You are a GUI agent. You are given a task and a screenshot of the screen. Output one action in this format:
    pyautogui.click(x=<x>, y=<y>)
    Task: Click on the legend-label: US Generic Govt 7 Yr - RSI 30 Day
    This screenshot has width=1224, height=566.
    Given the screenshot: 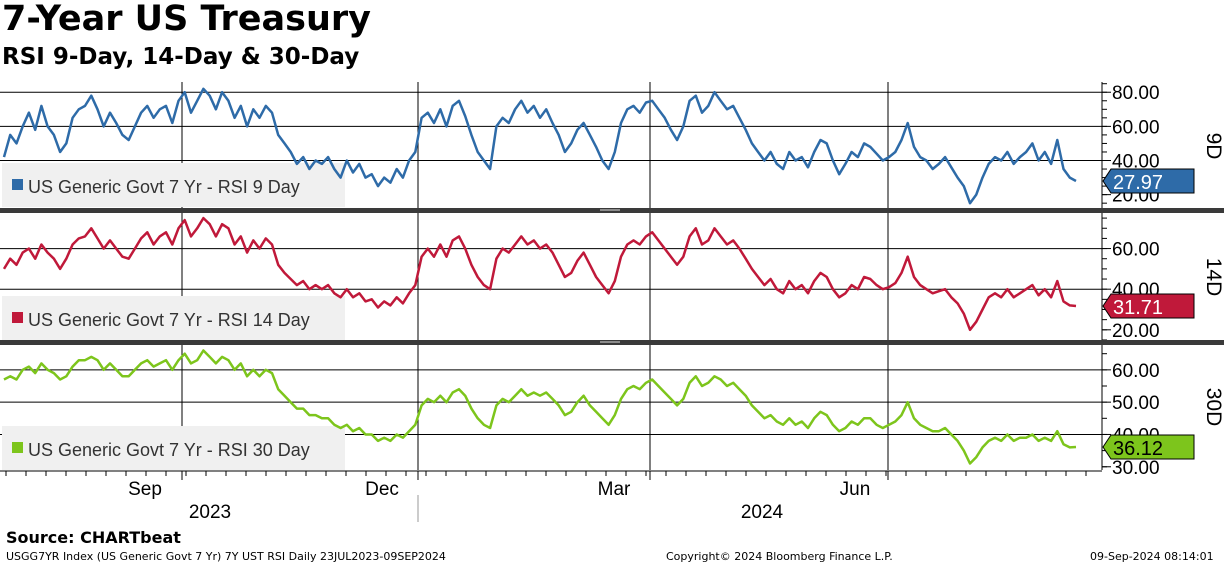 What is the action you would take?
    pyautogui.click(x=169, y=450)
    